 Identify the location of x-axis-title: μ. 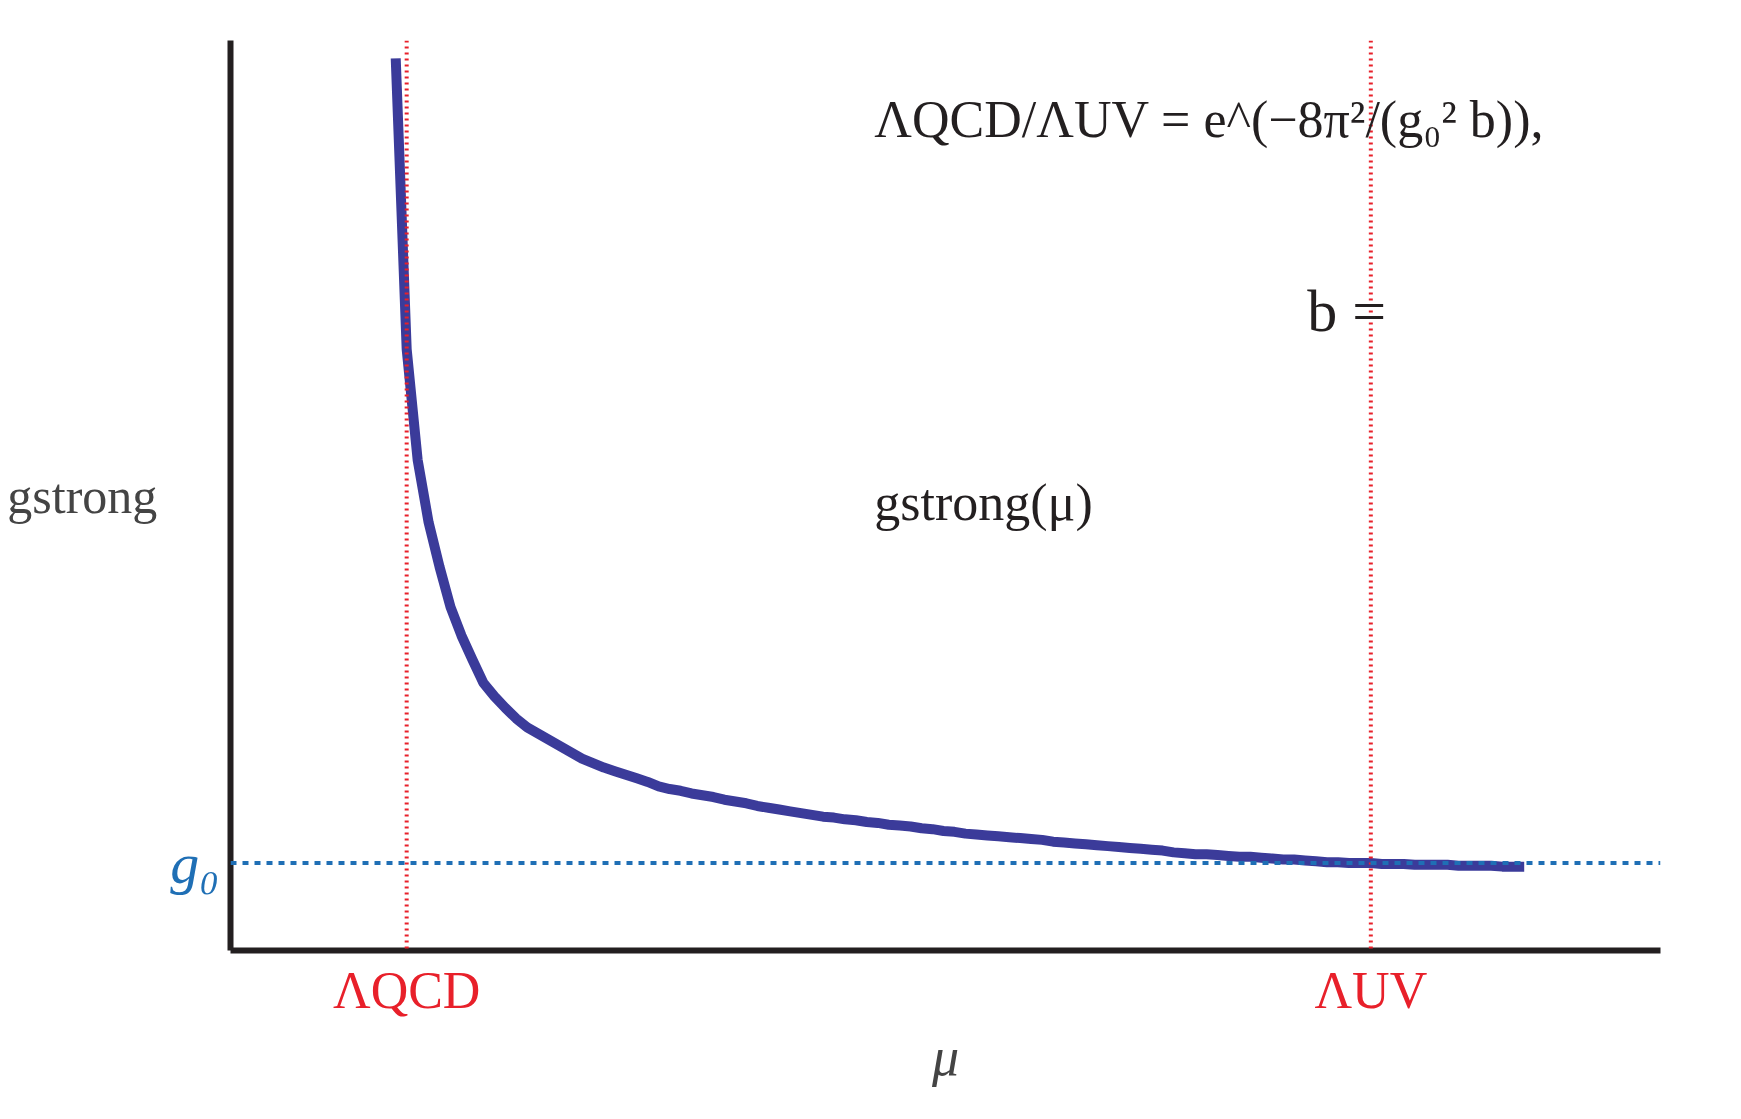
(945, 1056).